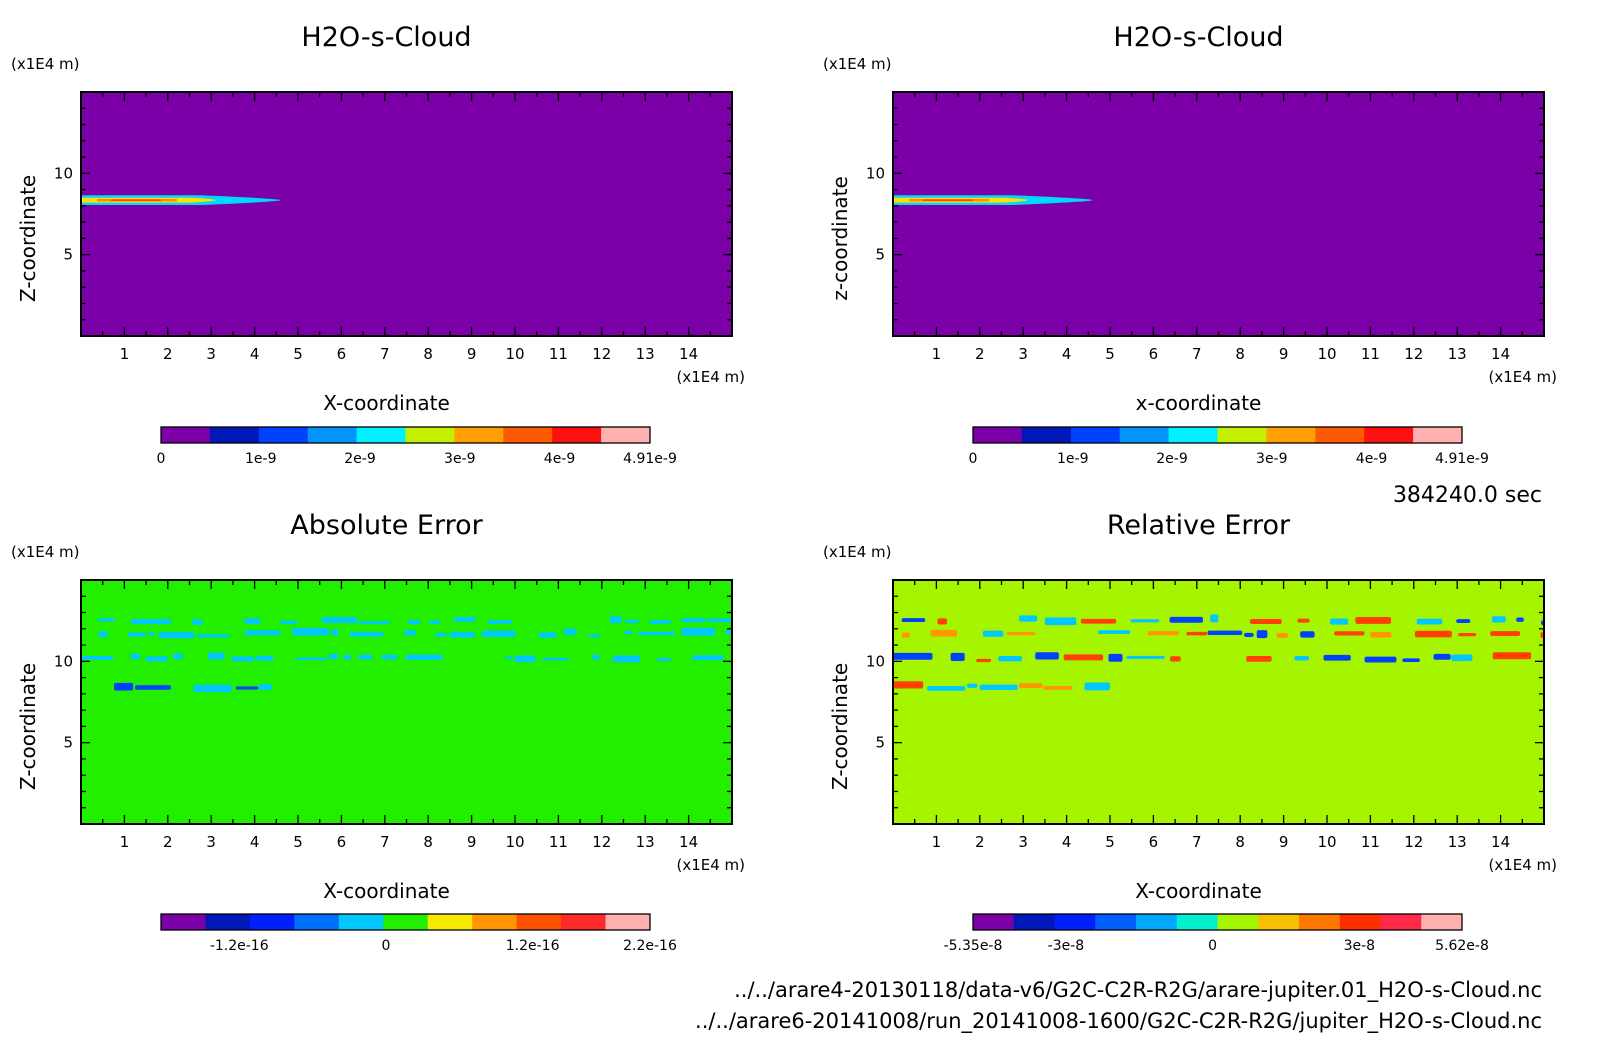 This screenshot has height=1054, width=1604. What do you see at coordinates (386, 37) in the screenshot?
I see `panel-title: H2O-s-Cloud` at bounding box center [386, 37].